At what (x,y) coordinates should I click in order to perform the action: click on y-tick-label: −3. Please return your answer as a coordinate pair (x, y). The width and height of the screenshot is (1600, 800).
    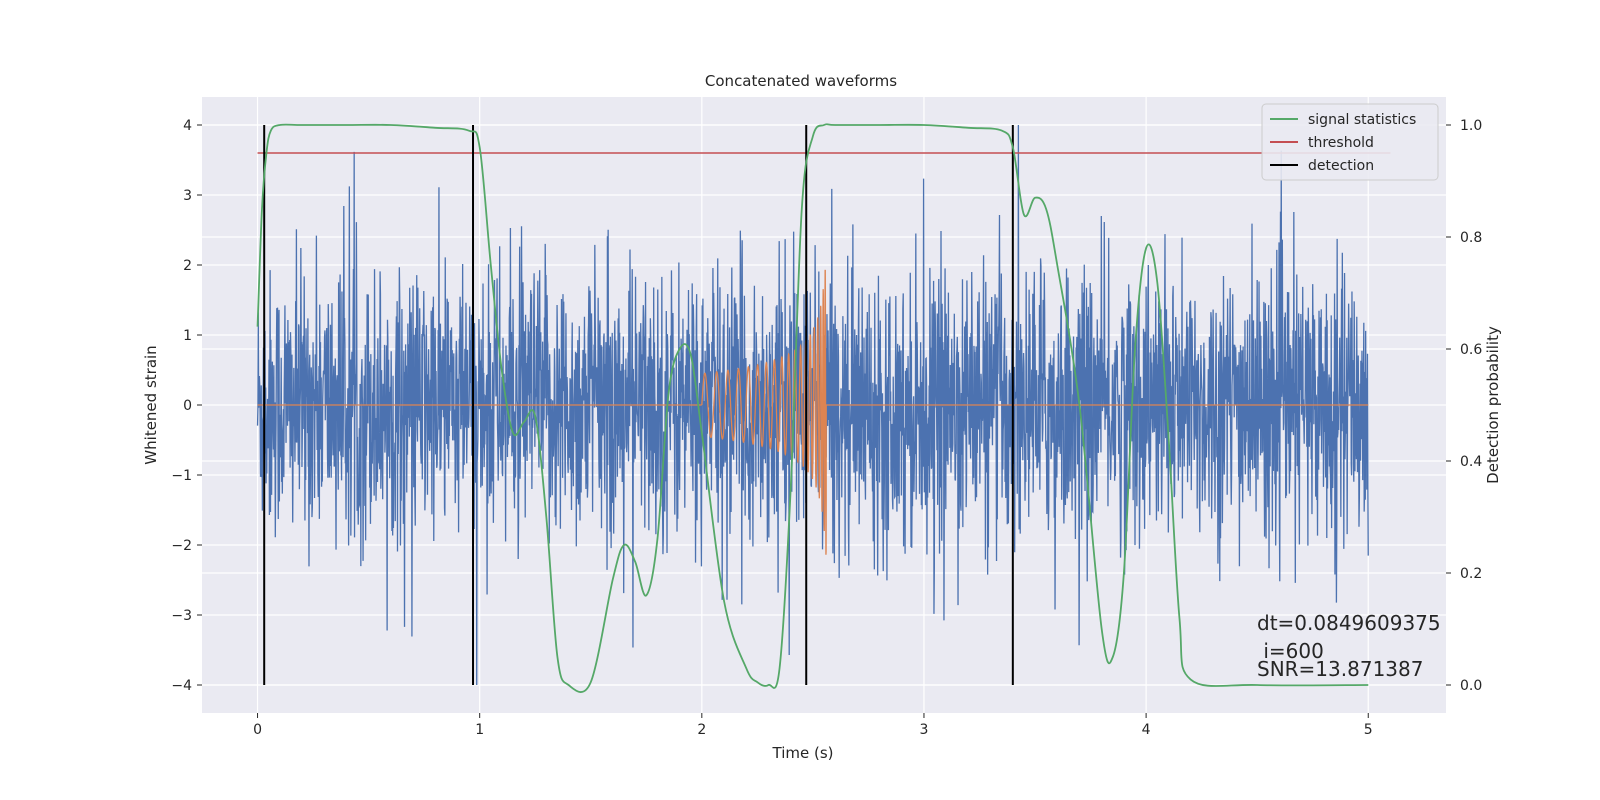
    Looking at the image, I should click on (181, 616).